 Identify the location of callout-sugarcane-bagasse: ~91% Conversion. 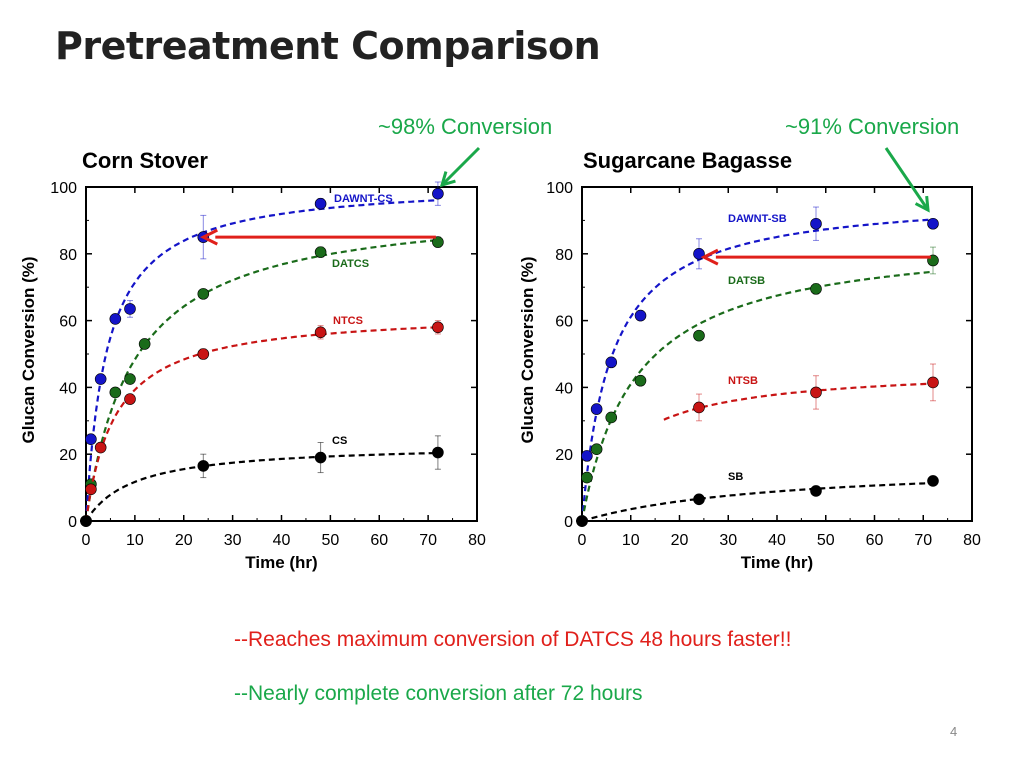
(872, 126).